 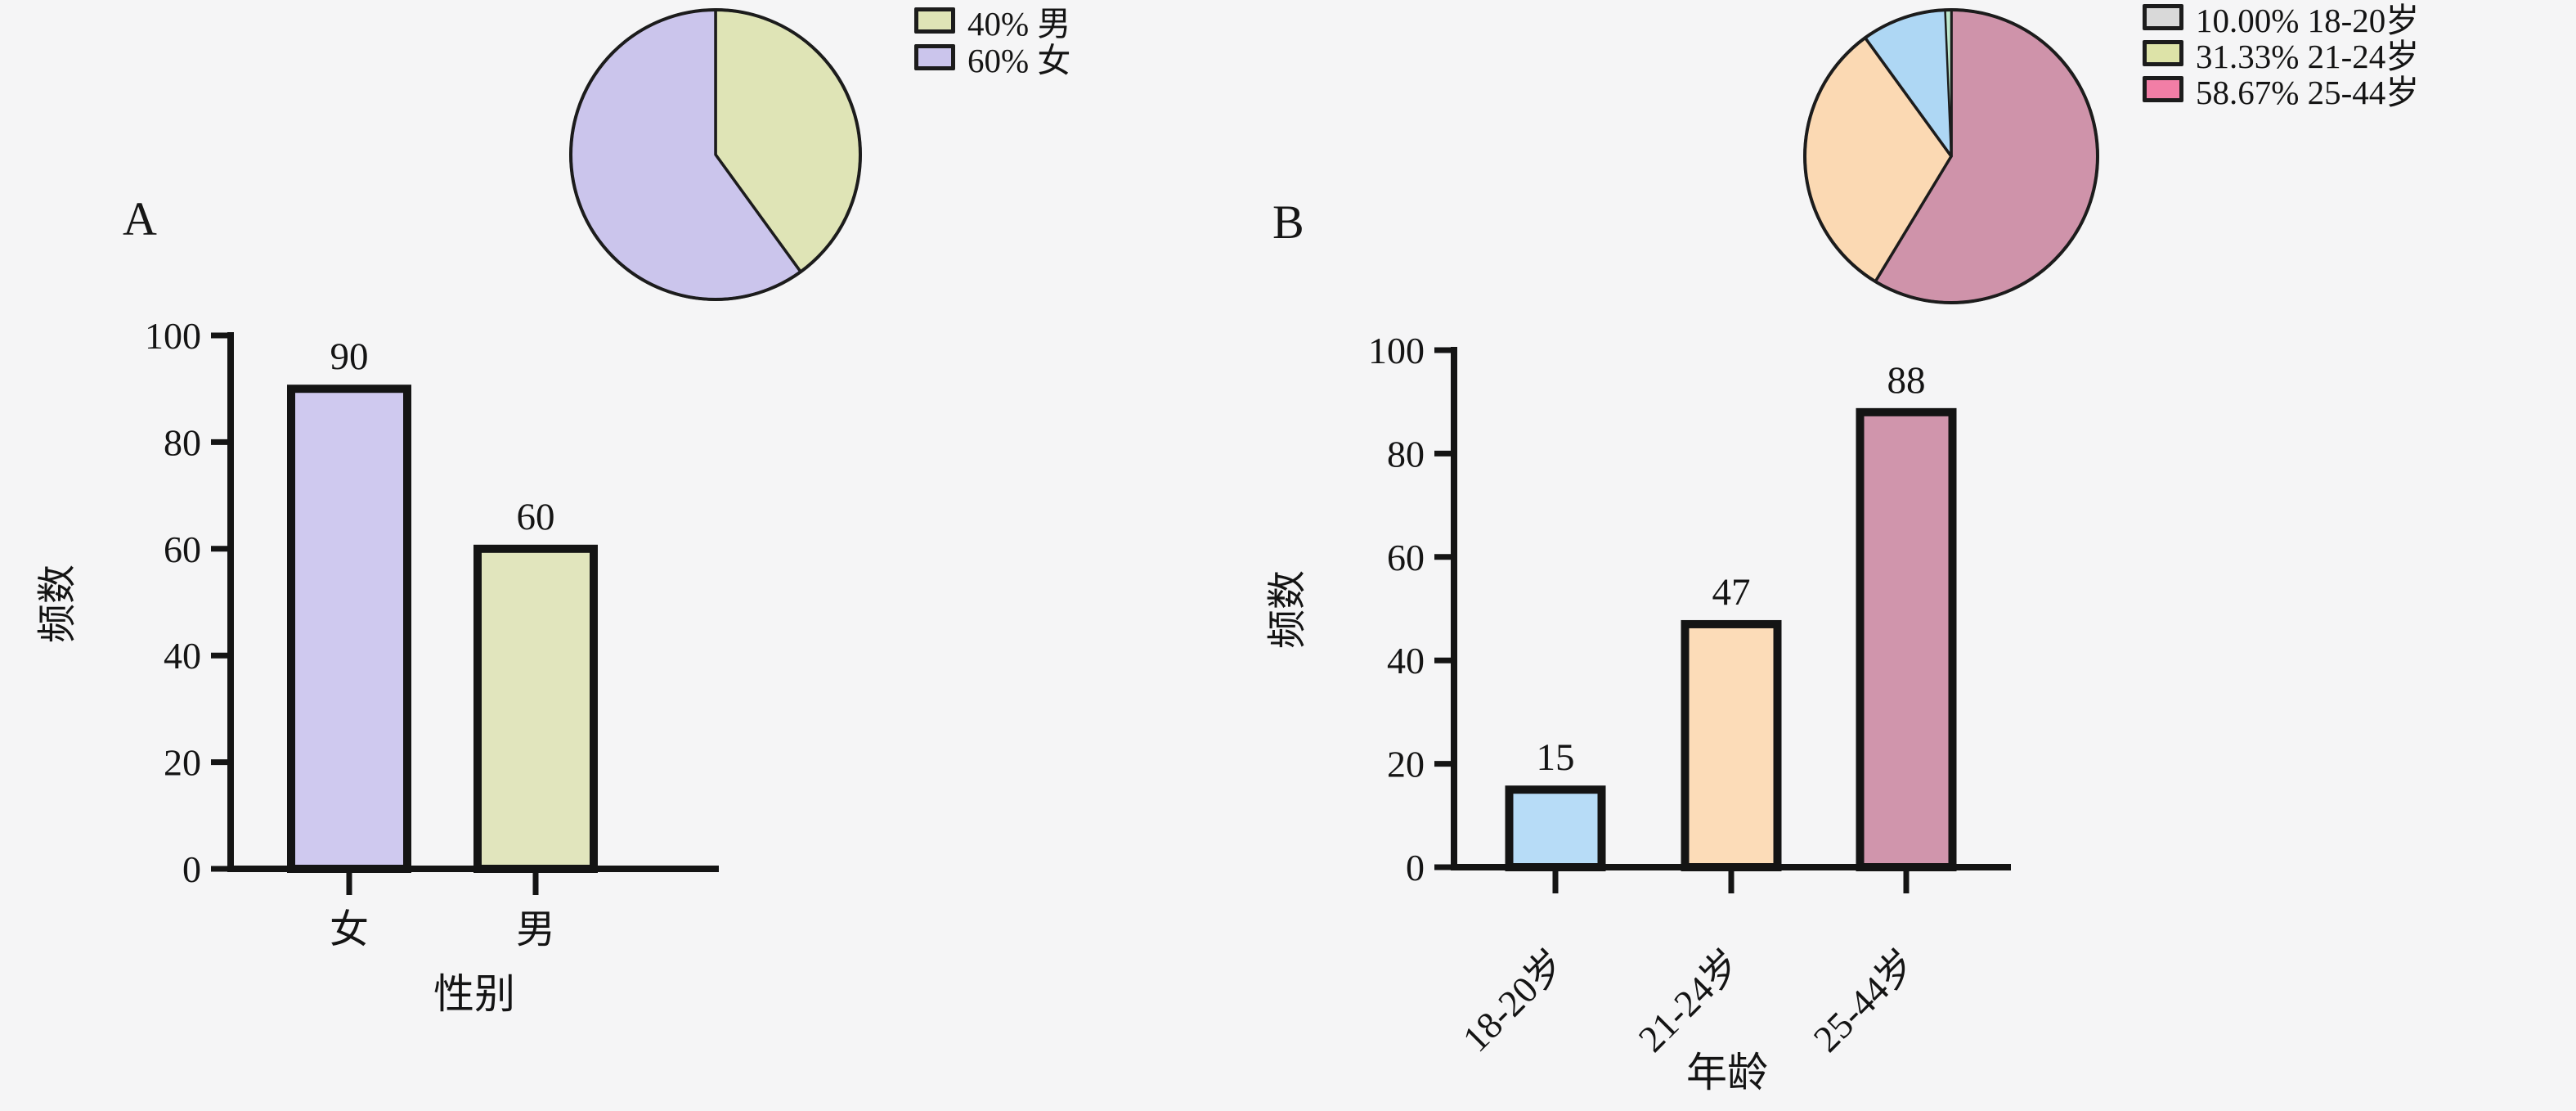 I want to click on pie-B-svg, so click(x=1951, y=156).